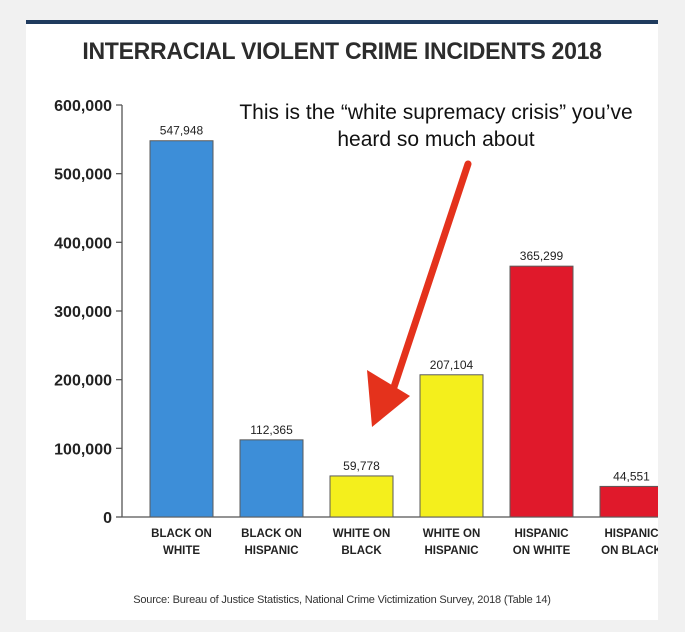 This screenshot has width=685, height=632. What do you see at coordinates (182, 131) in the screenshot?
I see `data-label: 547,948` at bounding box center [182, 131].